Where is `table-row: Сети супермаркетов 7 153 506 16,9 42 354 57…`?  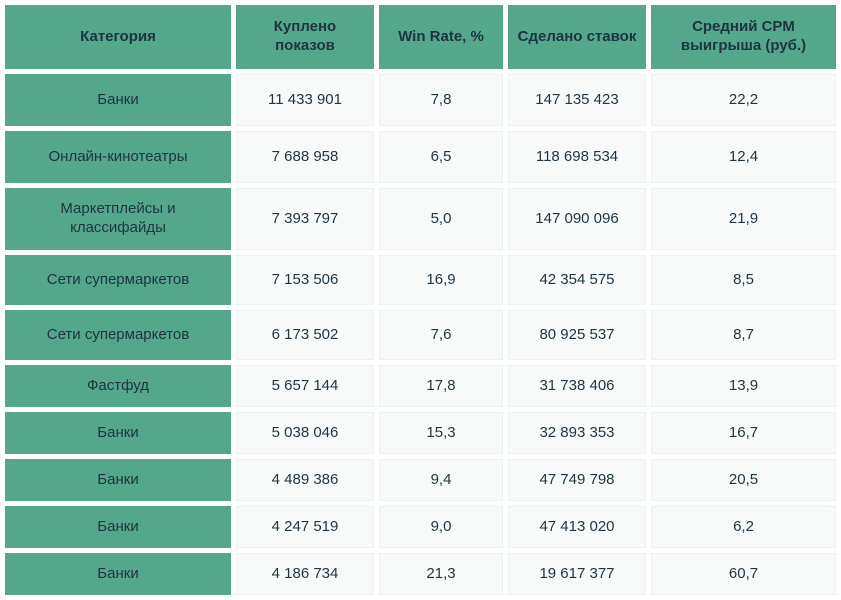 table-row: Сети супермаркетов 7 153 506 16,9 42 354 57… is located at coordinates (420, 280).